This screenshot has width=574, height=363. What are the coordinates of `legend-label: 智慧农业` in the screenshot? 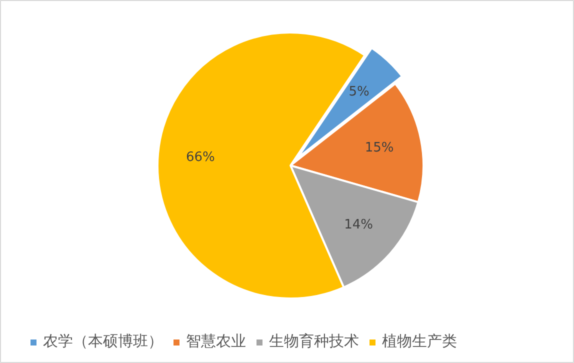 It's located at (216, 341).